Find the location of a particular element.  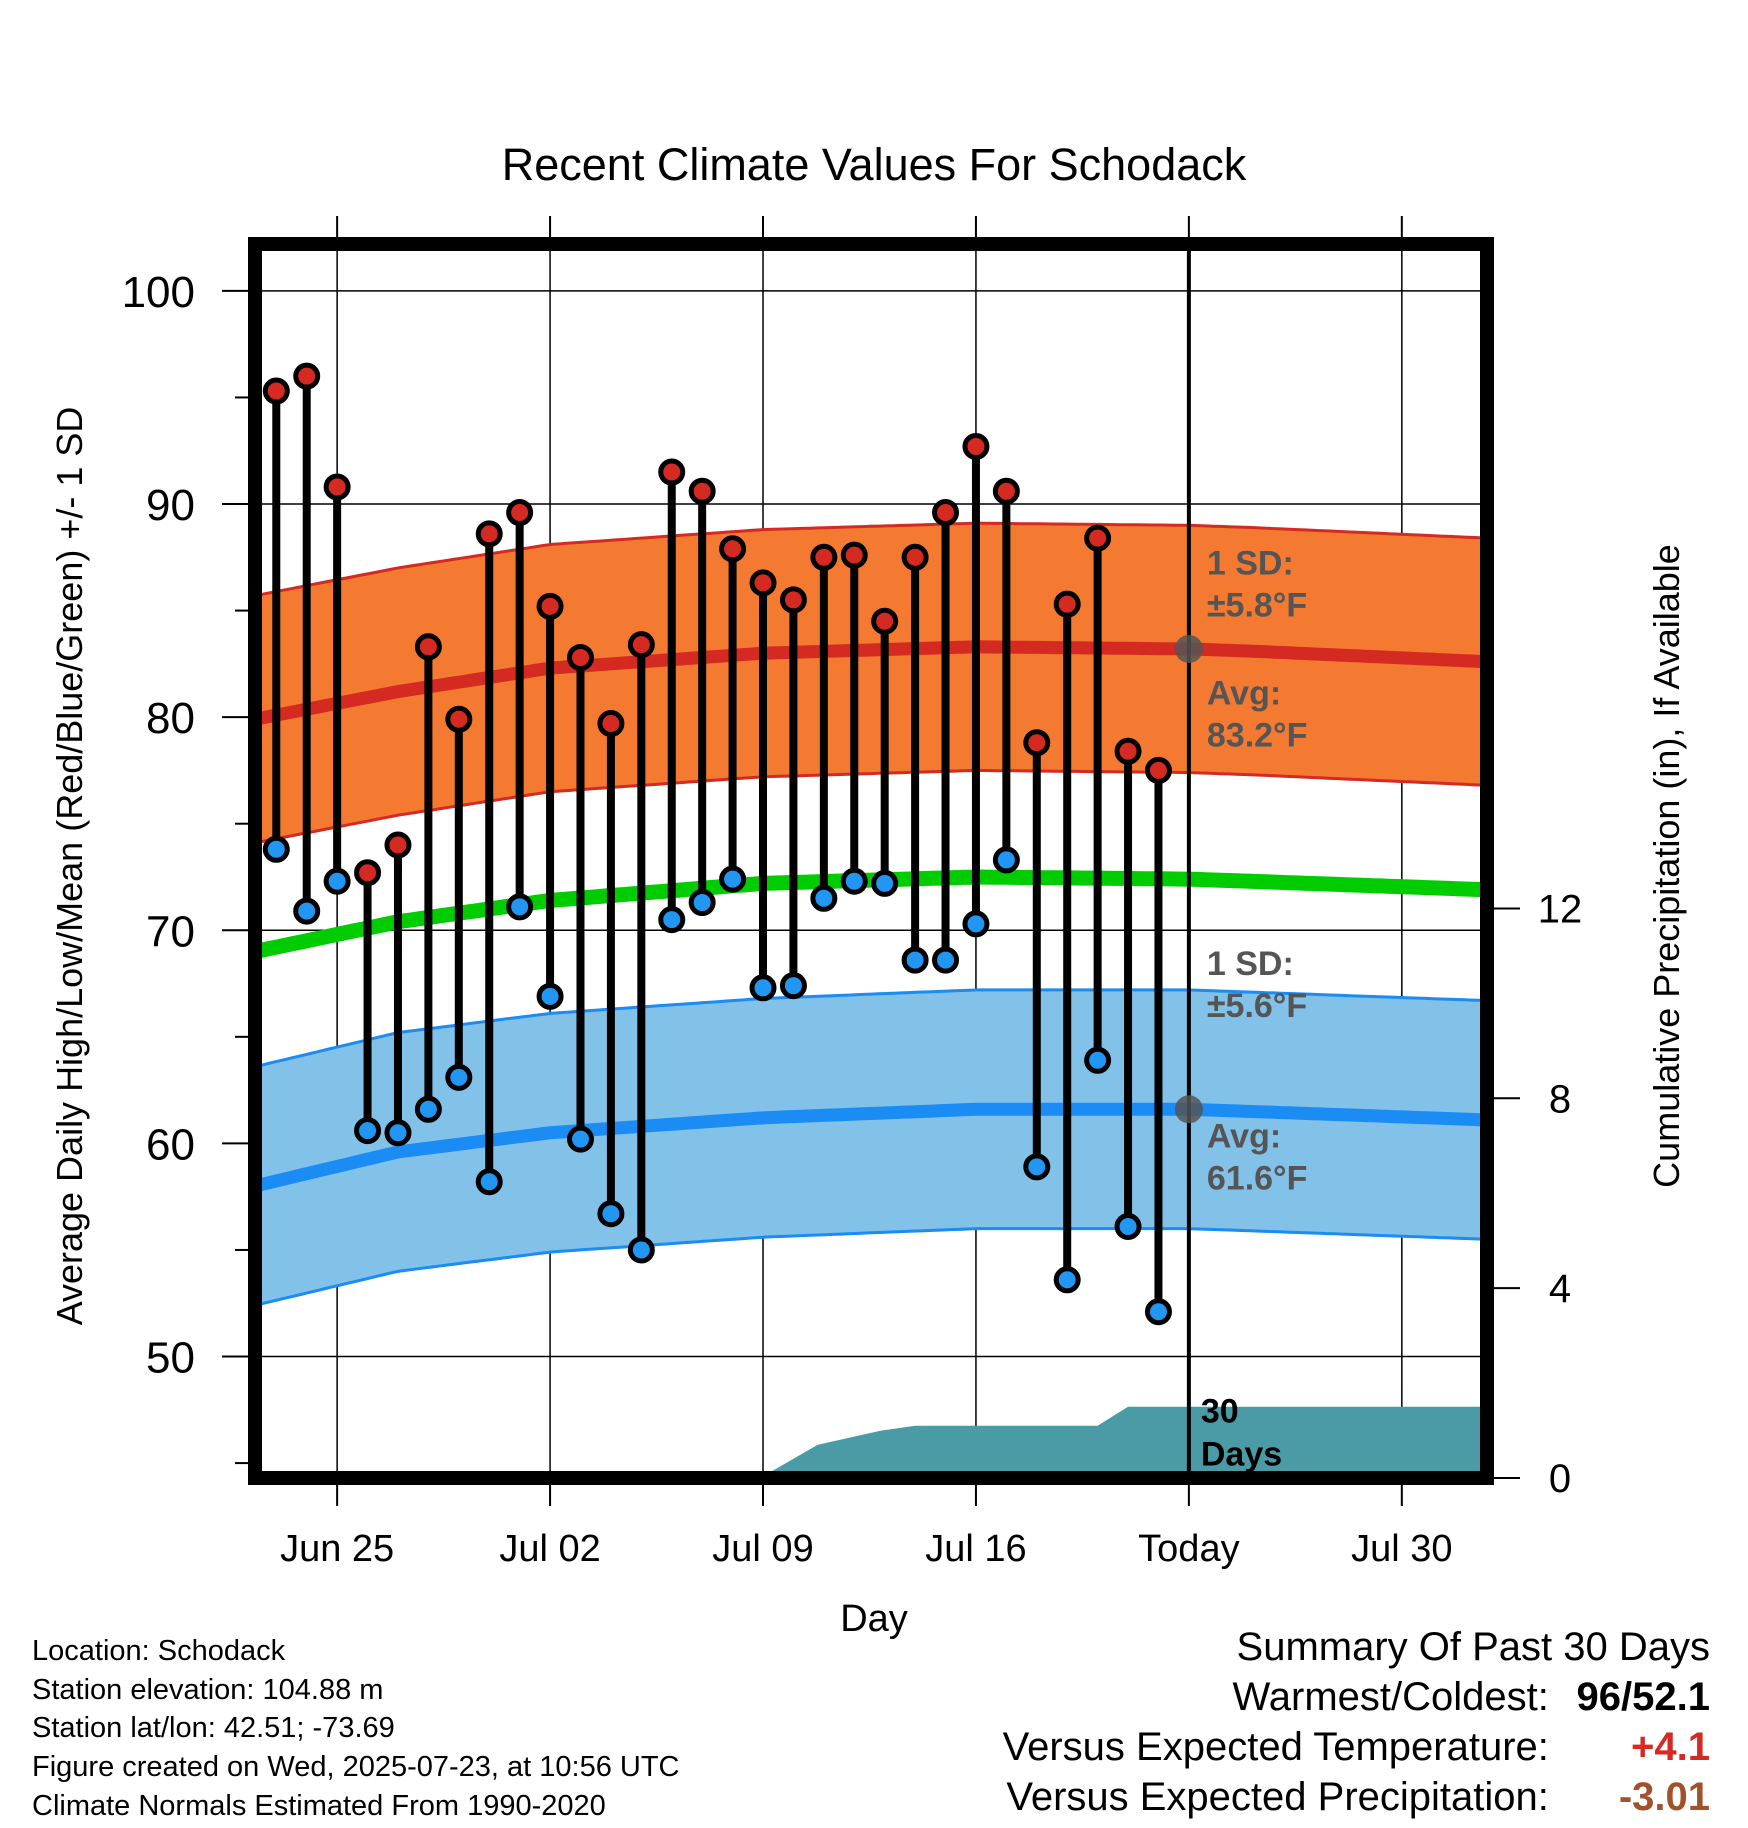

chart-title: Recent Climate Values For Schodack is located at coordinates (874, 164).